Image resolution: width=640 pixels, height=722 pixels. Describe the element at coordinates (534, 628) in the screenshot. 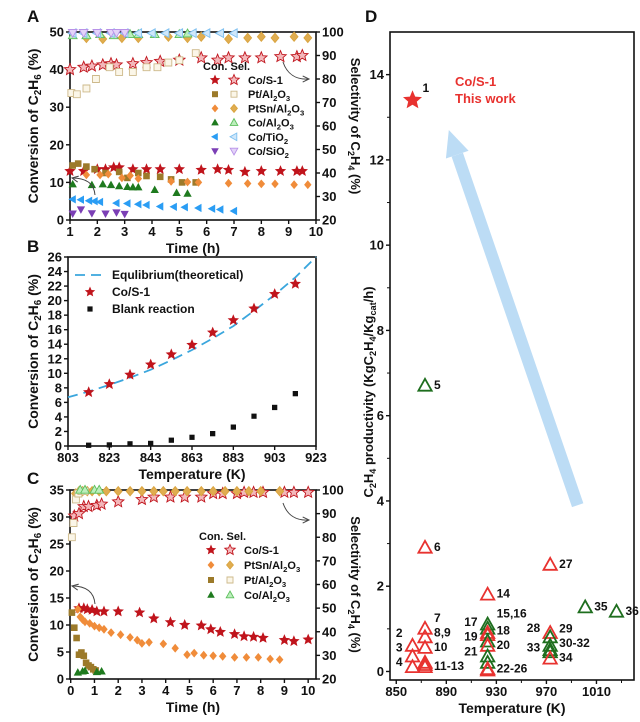

I see `point-label: 28` at that location.